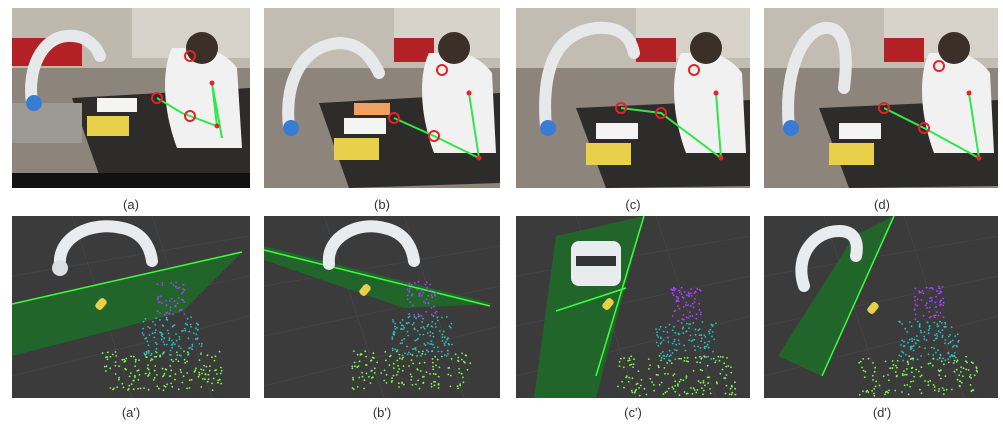  Describe the element at coordinates (382, 204) in the screenshot. I see `caption-b: (b)` at that location.